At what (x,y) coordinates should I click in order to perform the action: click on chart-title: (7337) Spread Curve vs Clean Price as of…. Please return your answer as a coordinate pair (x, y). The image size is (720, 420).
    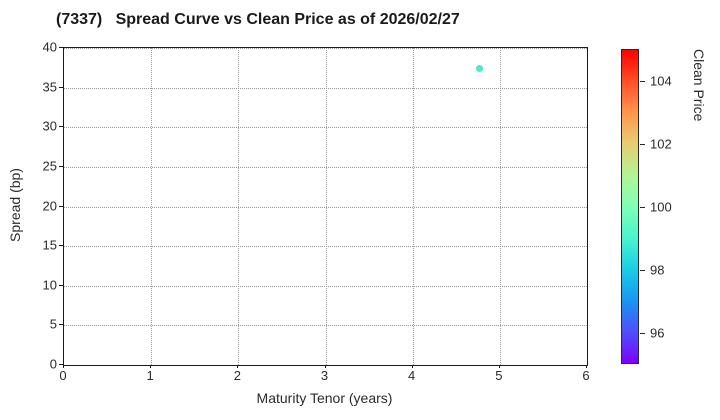
    Looking at the image, I should click on (258, 19).